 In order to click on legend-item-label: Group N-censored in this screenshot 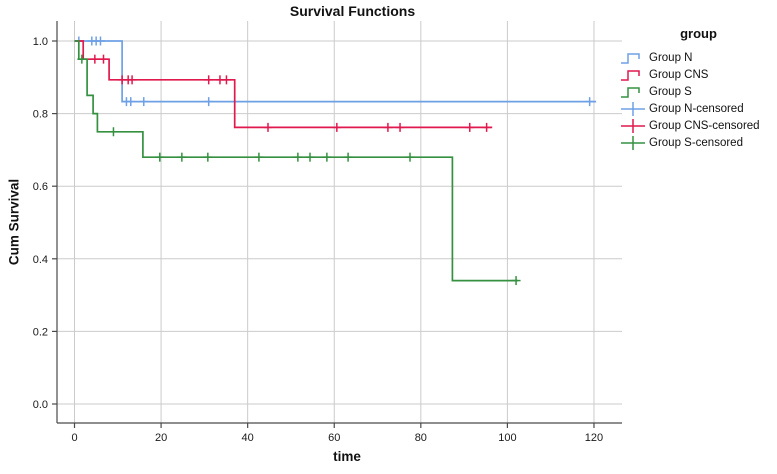, I will do `click(696, 108)`.